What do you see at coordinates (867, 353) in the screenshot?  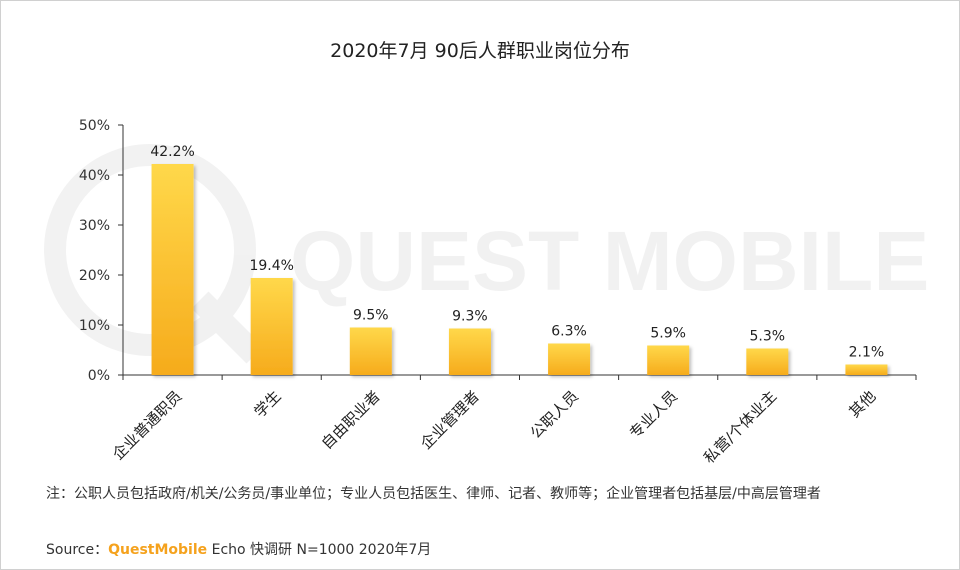 I see `data-label: 2.1%` at bounding box center [867, 353].